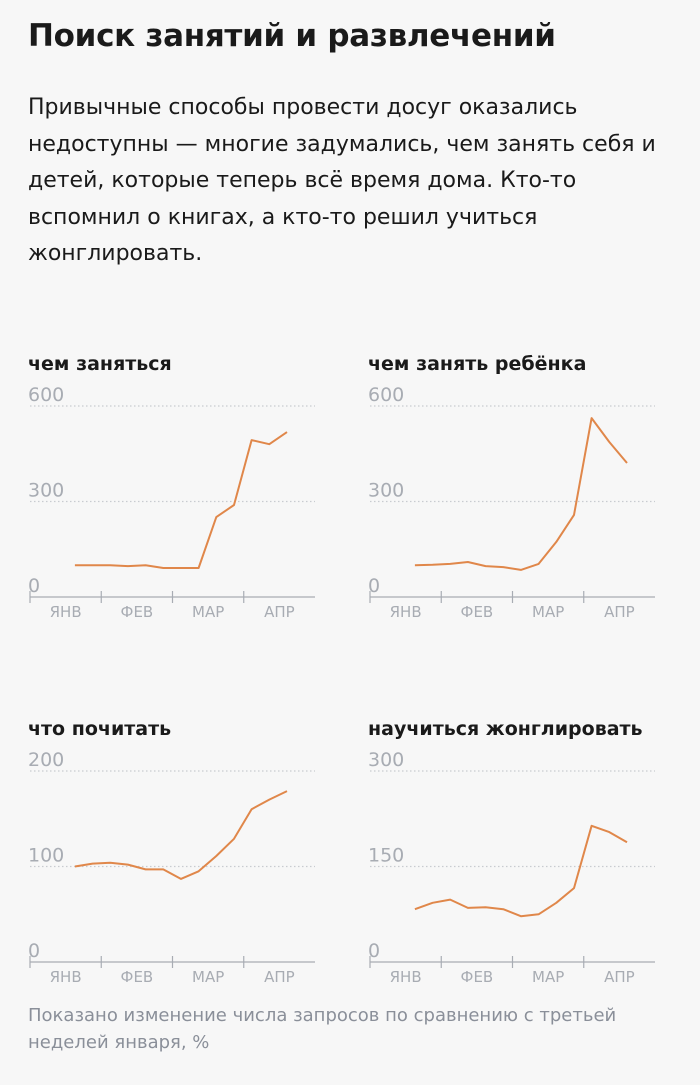  Describe the element at coordinates (46, 760) in the screenshot. I see `y-tick-label: 200` at that location.